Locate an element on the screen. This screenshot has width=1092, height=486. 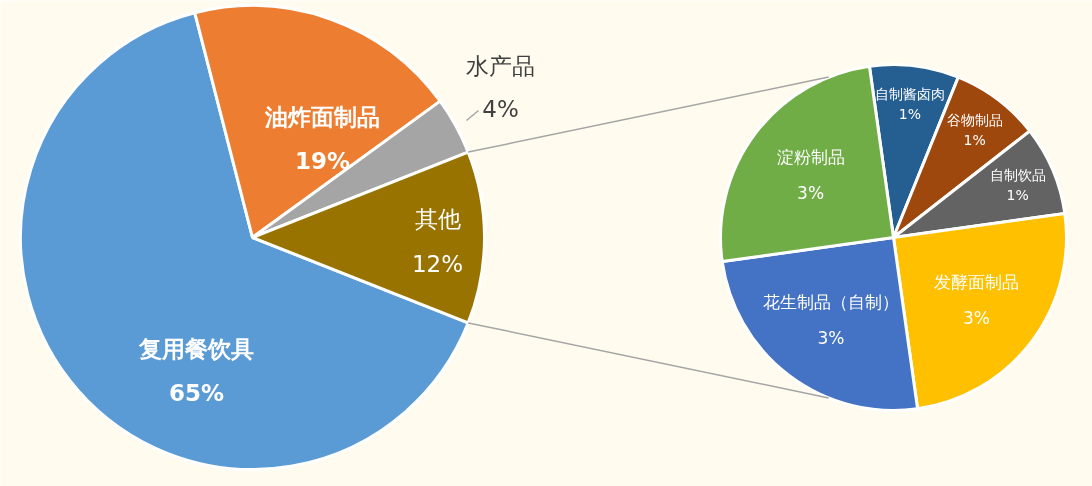
data-label: 65% is located at coordinates (196, 392).